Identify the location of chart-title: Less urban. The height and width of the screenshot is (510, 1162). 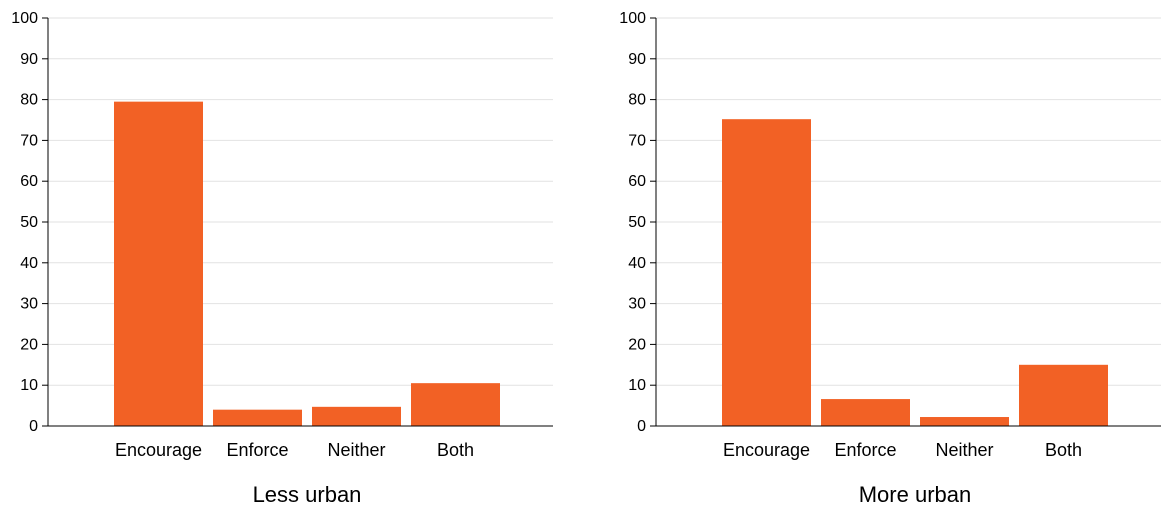
(307, 494).